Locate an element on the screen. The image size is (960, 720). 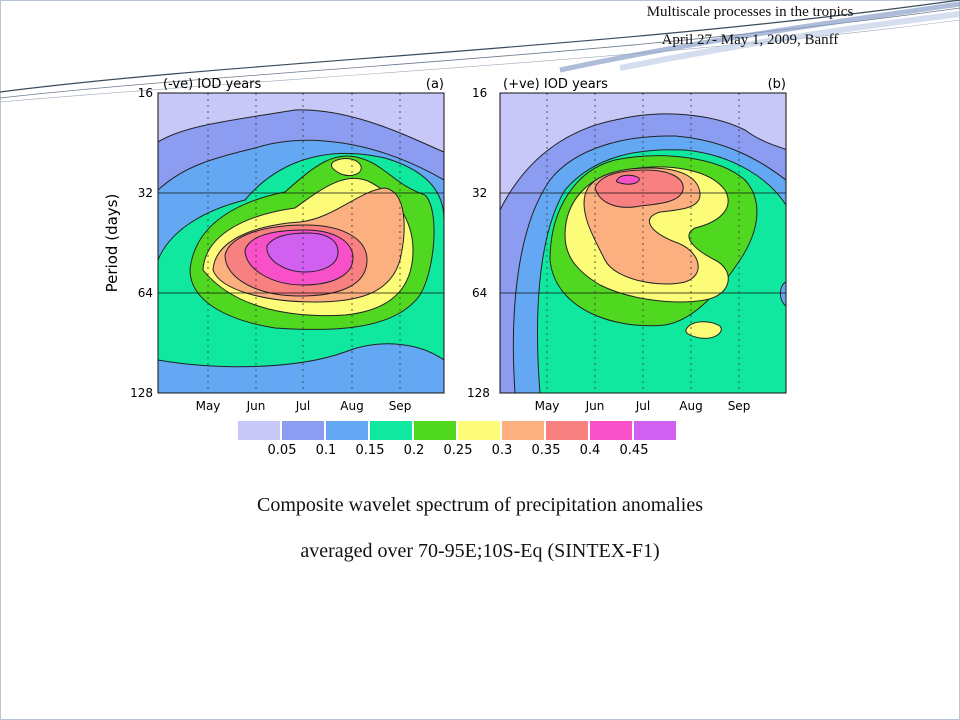
panel-a-ytick-32: 32 is located at coordinates (145, 193).